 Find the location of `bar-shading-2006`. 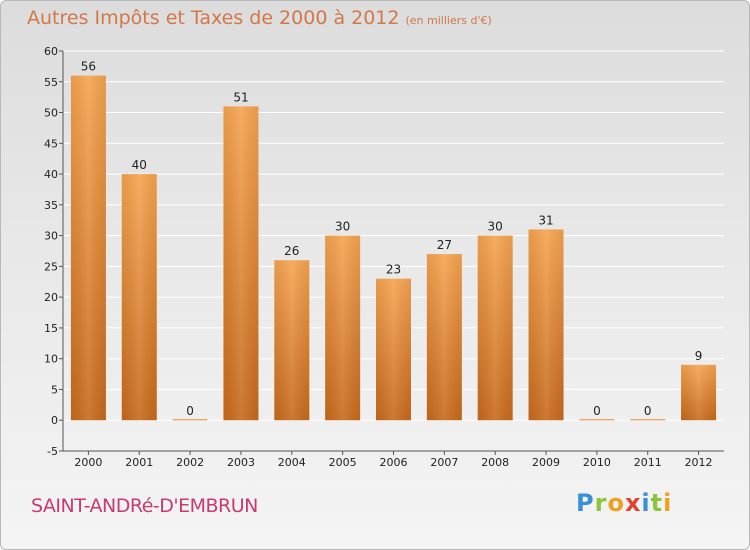

bar-shading-2006 is located at coordinates (393, 349).